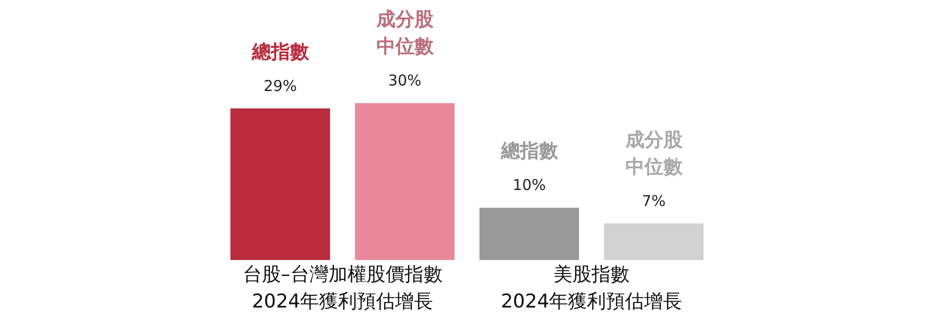 The height and width of the screenshot is (320, 932). Describe the element at coordinates (654, 201) in the screenshot. I see `data-label: 7%` at that location.